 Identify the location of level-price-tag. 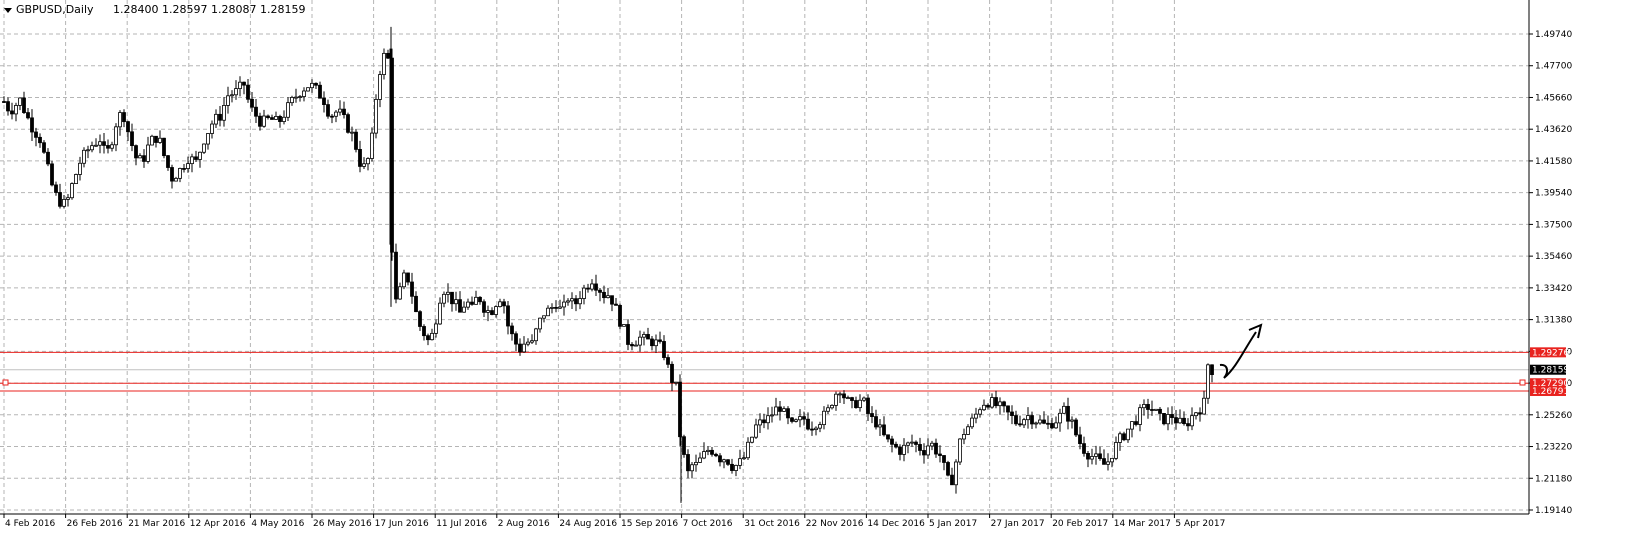
(1548, 352).